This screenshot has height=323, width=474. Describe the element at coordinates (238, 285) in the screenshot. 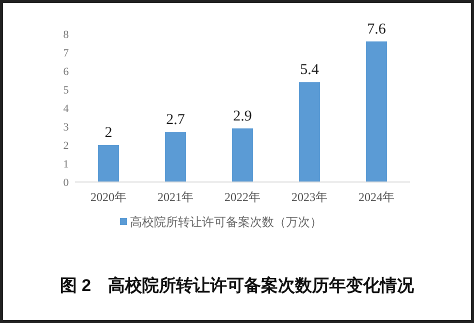

I see `text: 图 2 高校院所转让许可备案次数历年变化情况` at that location.